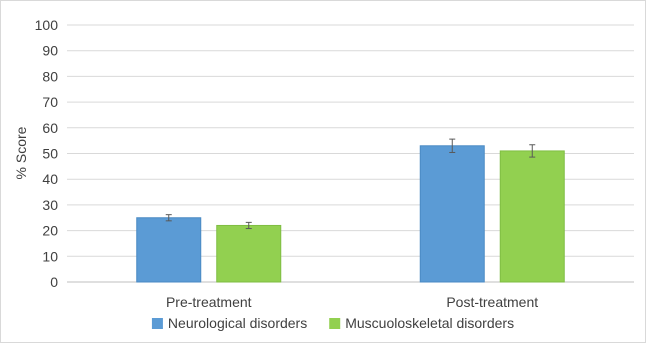  Describe the element at coordinates (21, 152) in the screenshot. I see `y-axis-title: % Score` at that location.